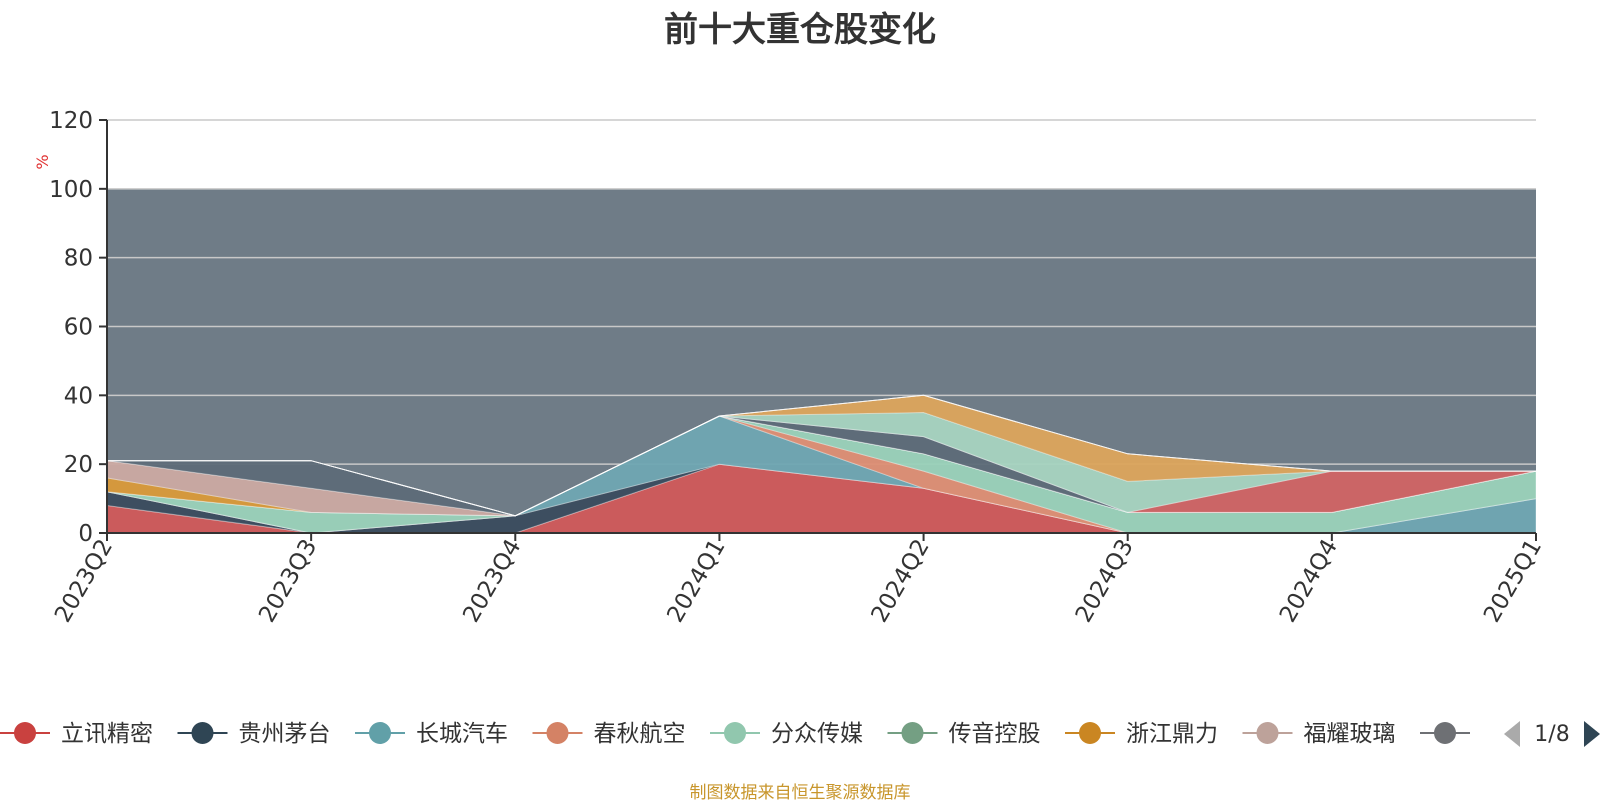  Describe the element at coordinates (901, 581) in the screenshot. I see `x-tick-label: 2024Q2` at that location.